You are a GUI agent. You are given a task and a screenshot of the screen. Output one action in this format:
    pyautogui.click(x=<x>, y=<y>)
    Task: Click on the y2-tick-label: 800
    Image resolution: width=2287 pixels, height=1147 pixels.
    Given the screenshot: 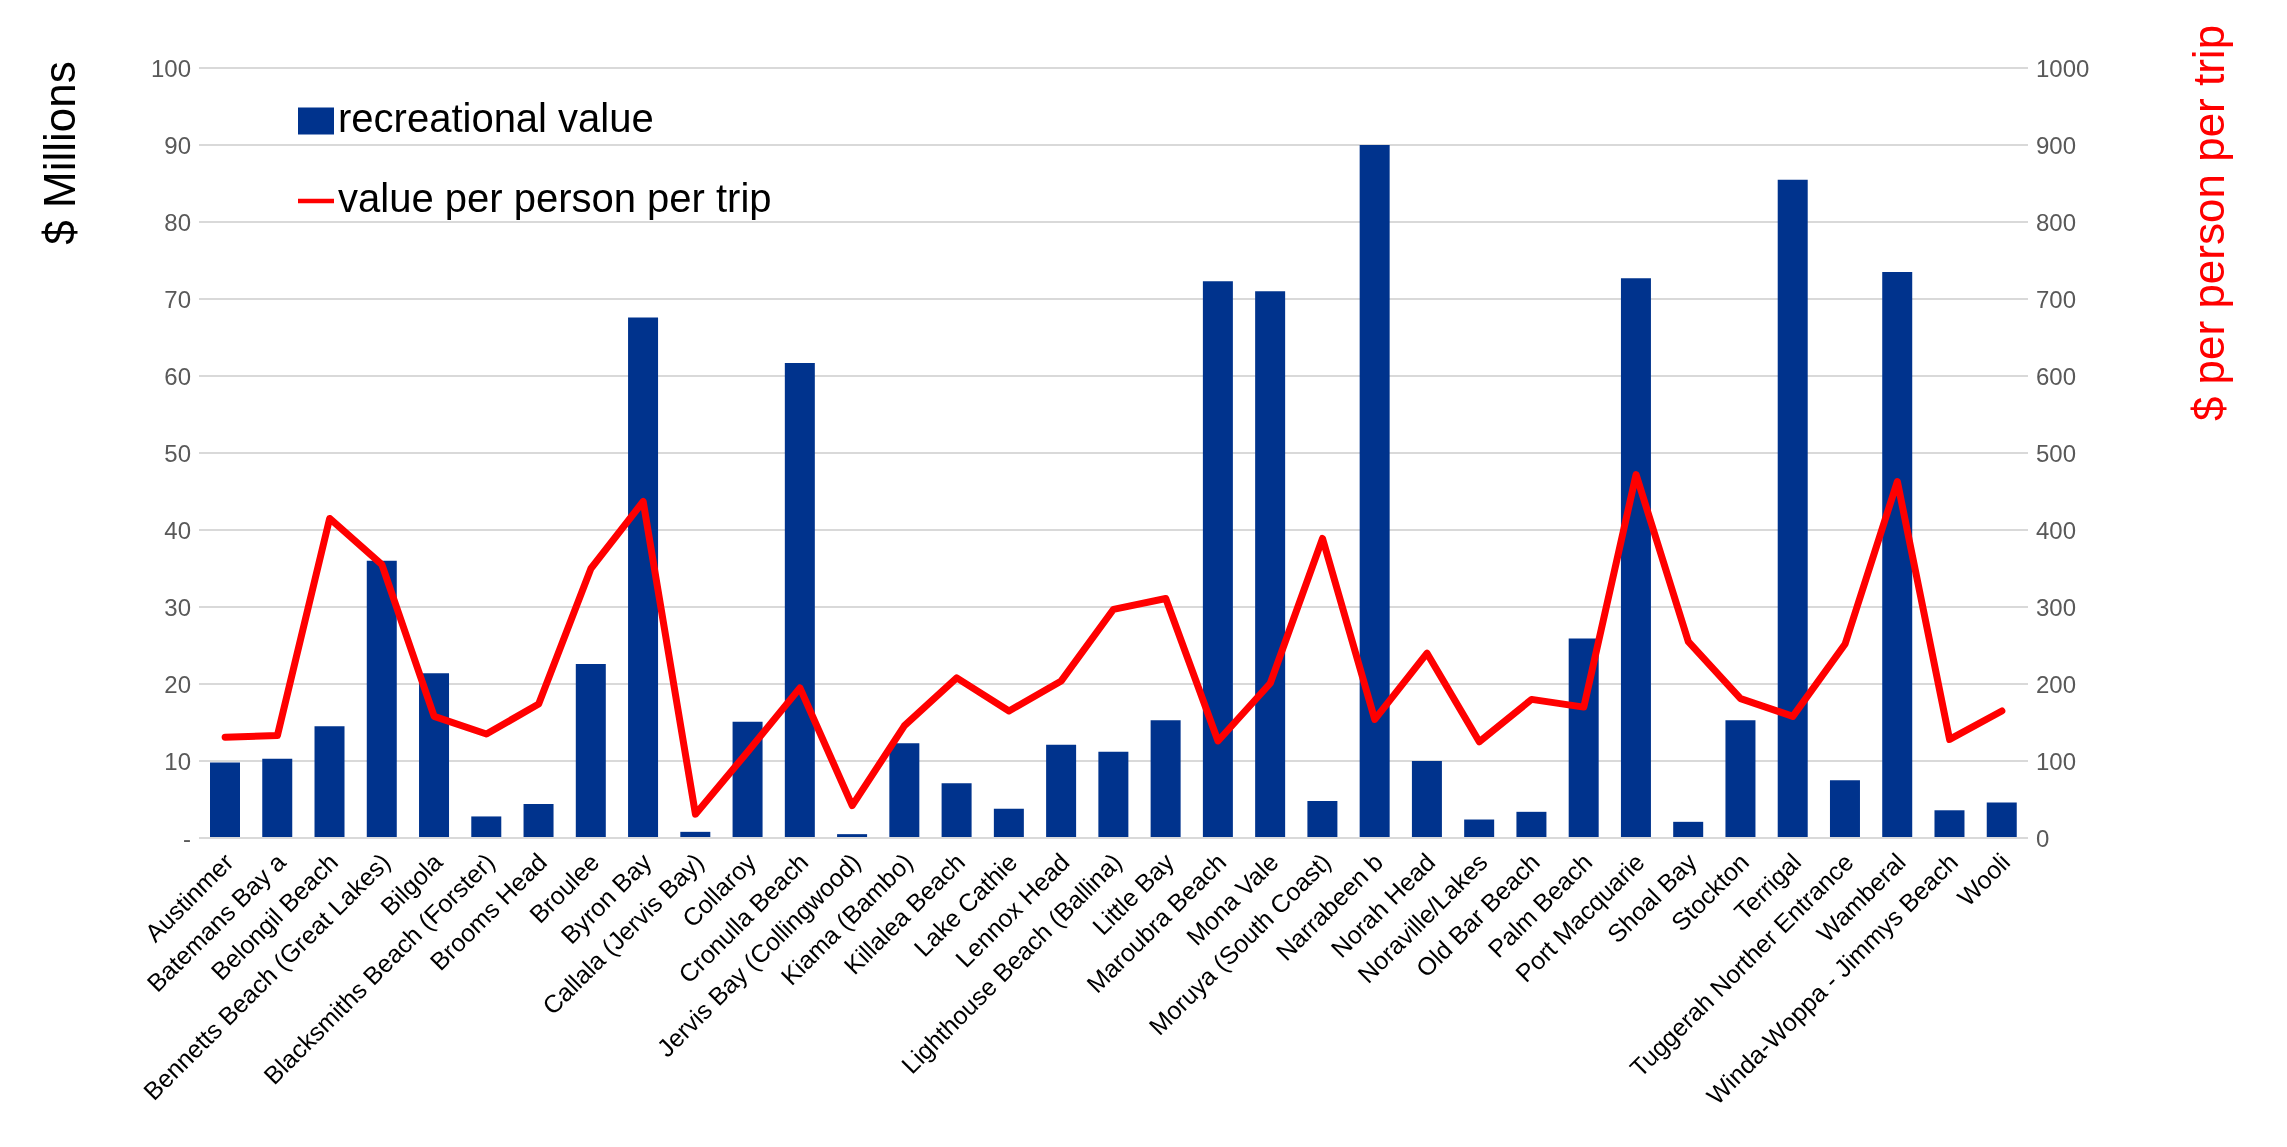 What is the action you would take?
    pyautogui.click(x=2056, y=222)
    